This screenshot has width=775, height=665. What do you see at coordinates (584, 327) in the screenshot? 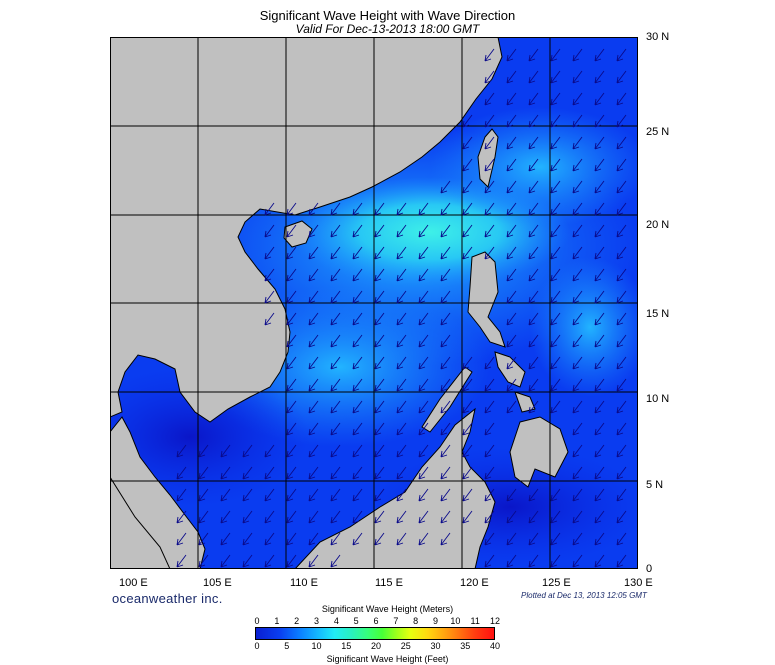
I see `high-wave-zone` at bounding box center [584, 327].